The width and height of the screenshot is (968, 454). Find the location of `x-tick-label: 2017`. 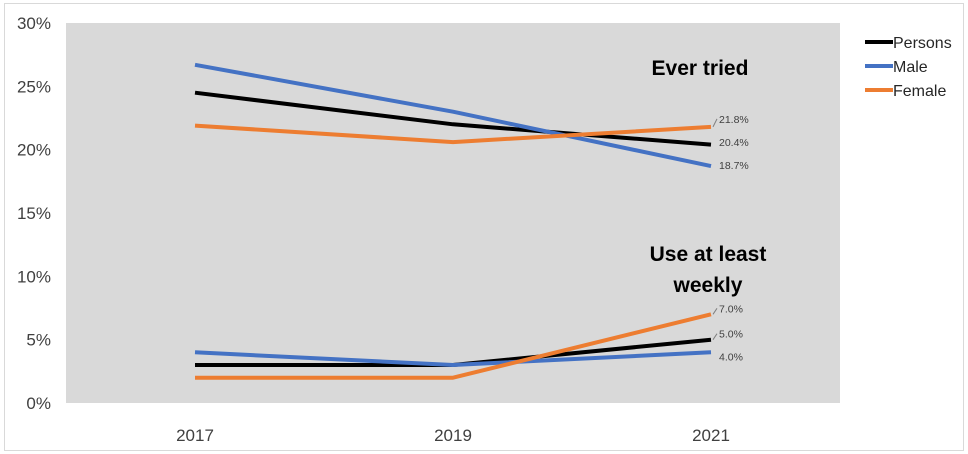

x-tick-label: 2017 is located at coordinates (195, 435).